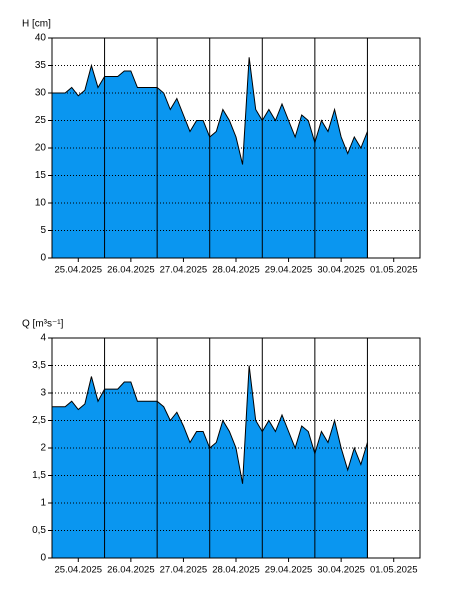 The height and width of the screenshot is (600, 450). What do you see at coordinates (43, 230) in the screenshot?
I see `y-tick-label: 5` at bounding box center [43, 230].